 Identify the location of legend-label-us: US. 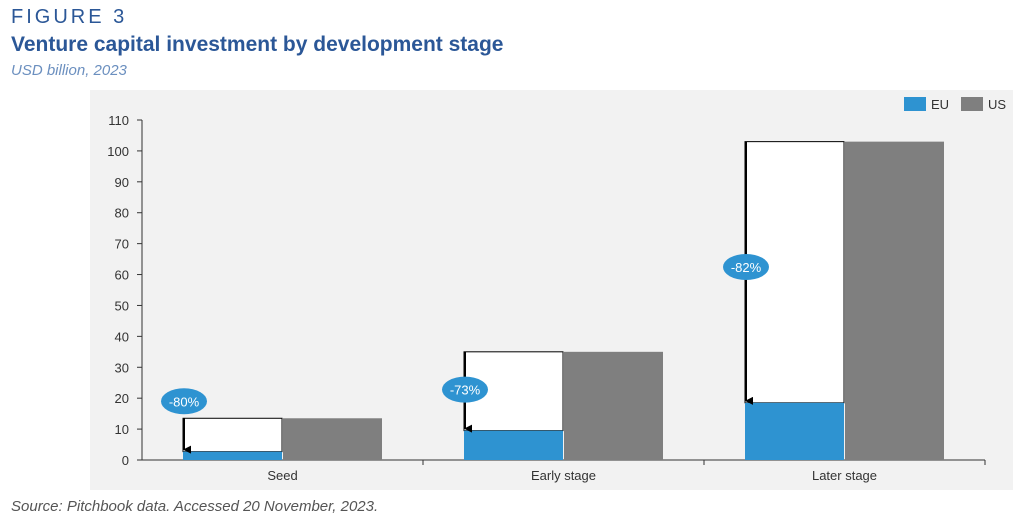
(997, 104).